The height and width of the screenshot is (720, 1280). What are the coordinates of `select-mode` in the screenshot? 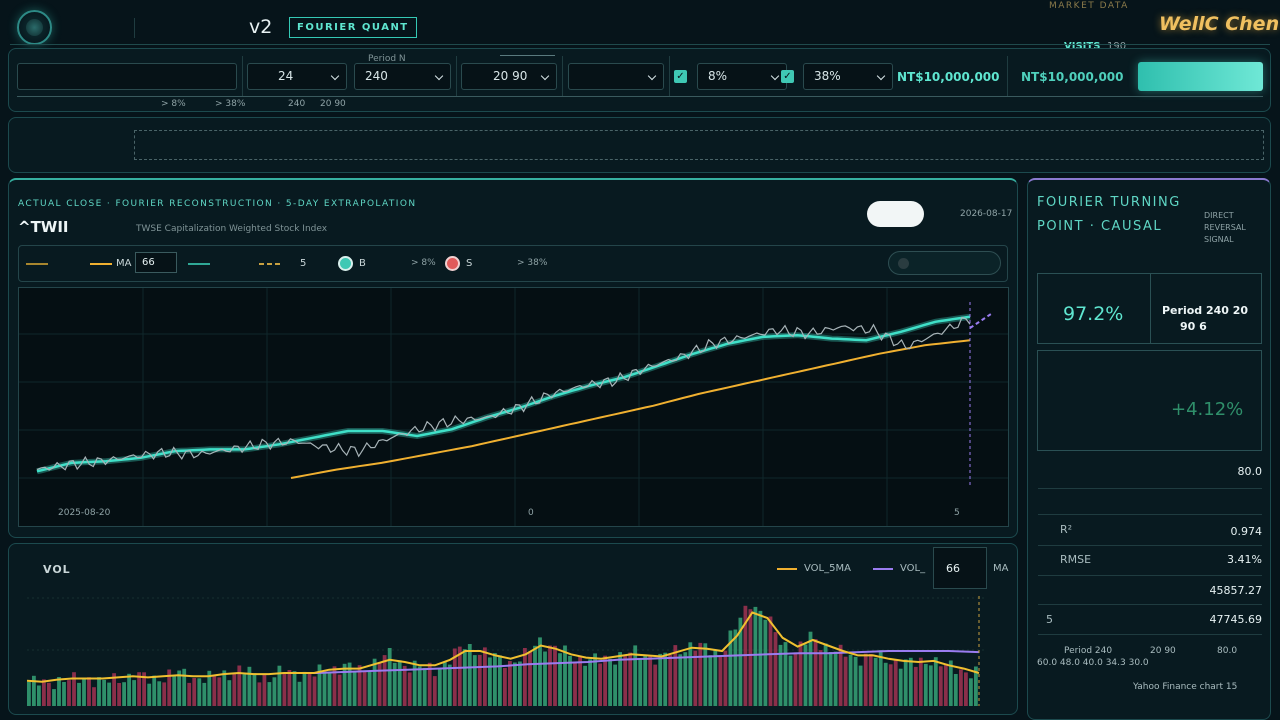 It's located at (616, 76).